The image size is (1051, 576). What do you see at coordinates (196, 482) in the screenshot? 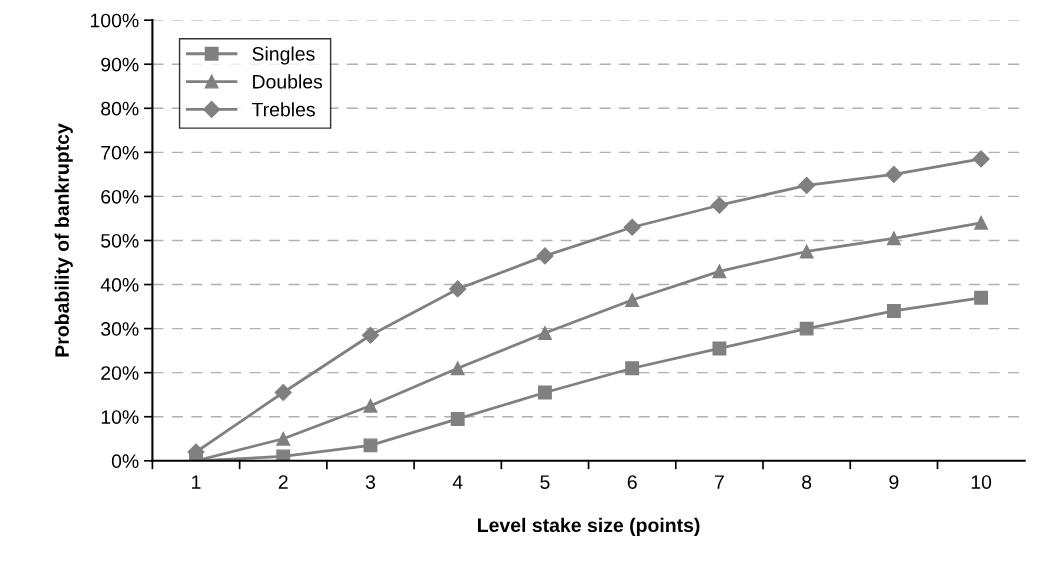
I see `x-tick-label: 1` at bounding box center [196, 482].